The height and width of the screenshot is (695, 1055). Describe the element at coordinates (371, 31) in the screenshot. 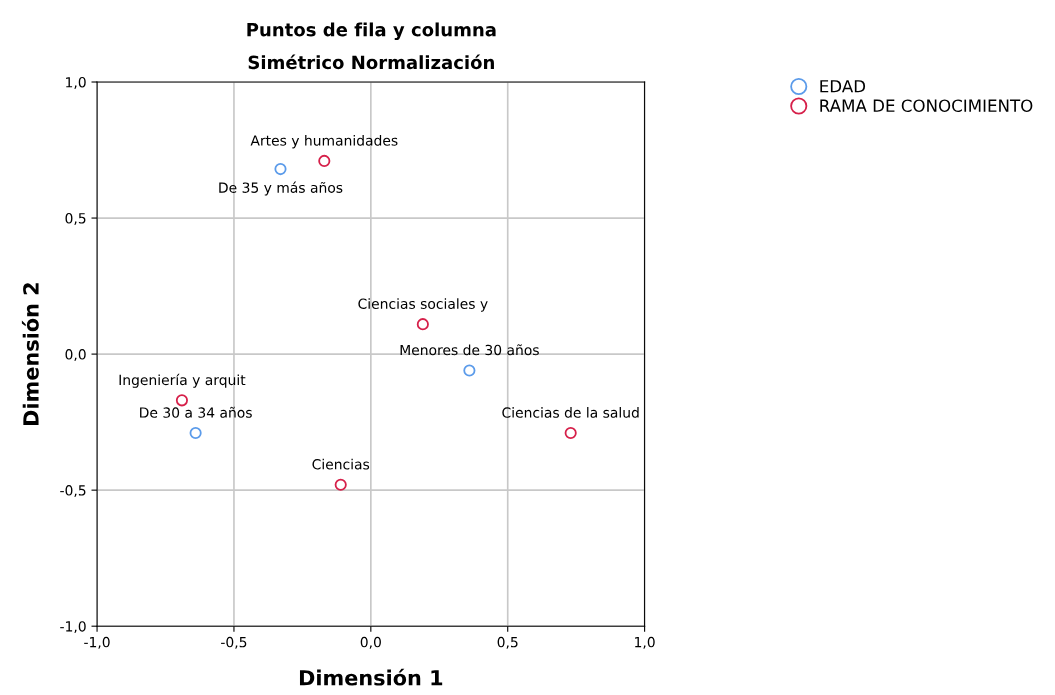

I see `chart-title: Puntos de fila y columna` at that location.